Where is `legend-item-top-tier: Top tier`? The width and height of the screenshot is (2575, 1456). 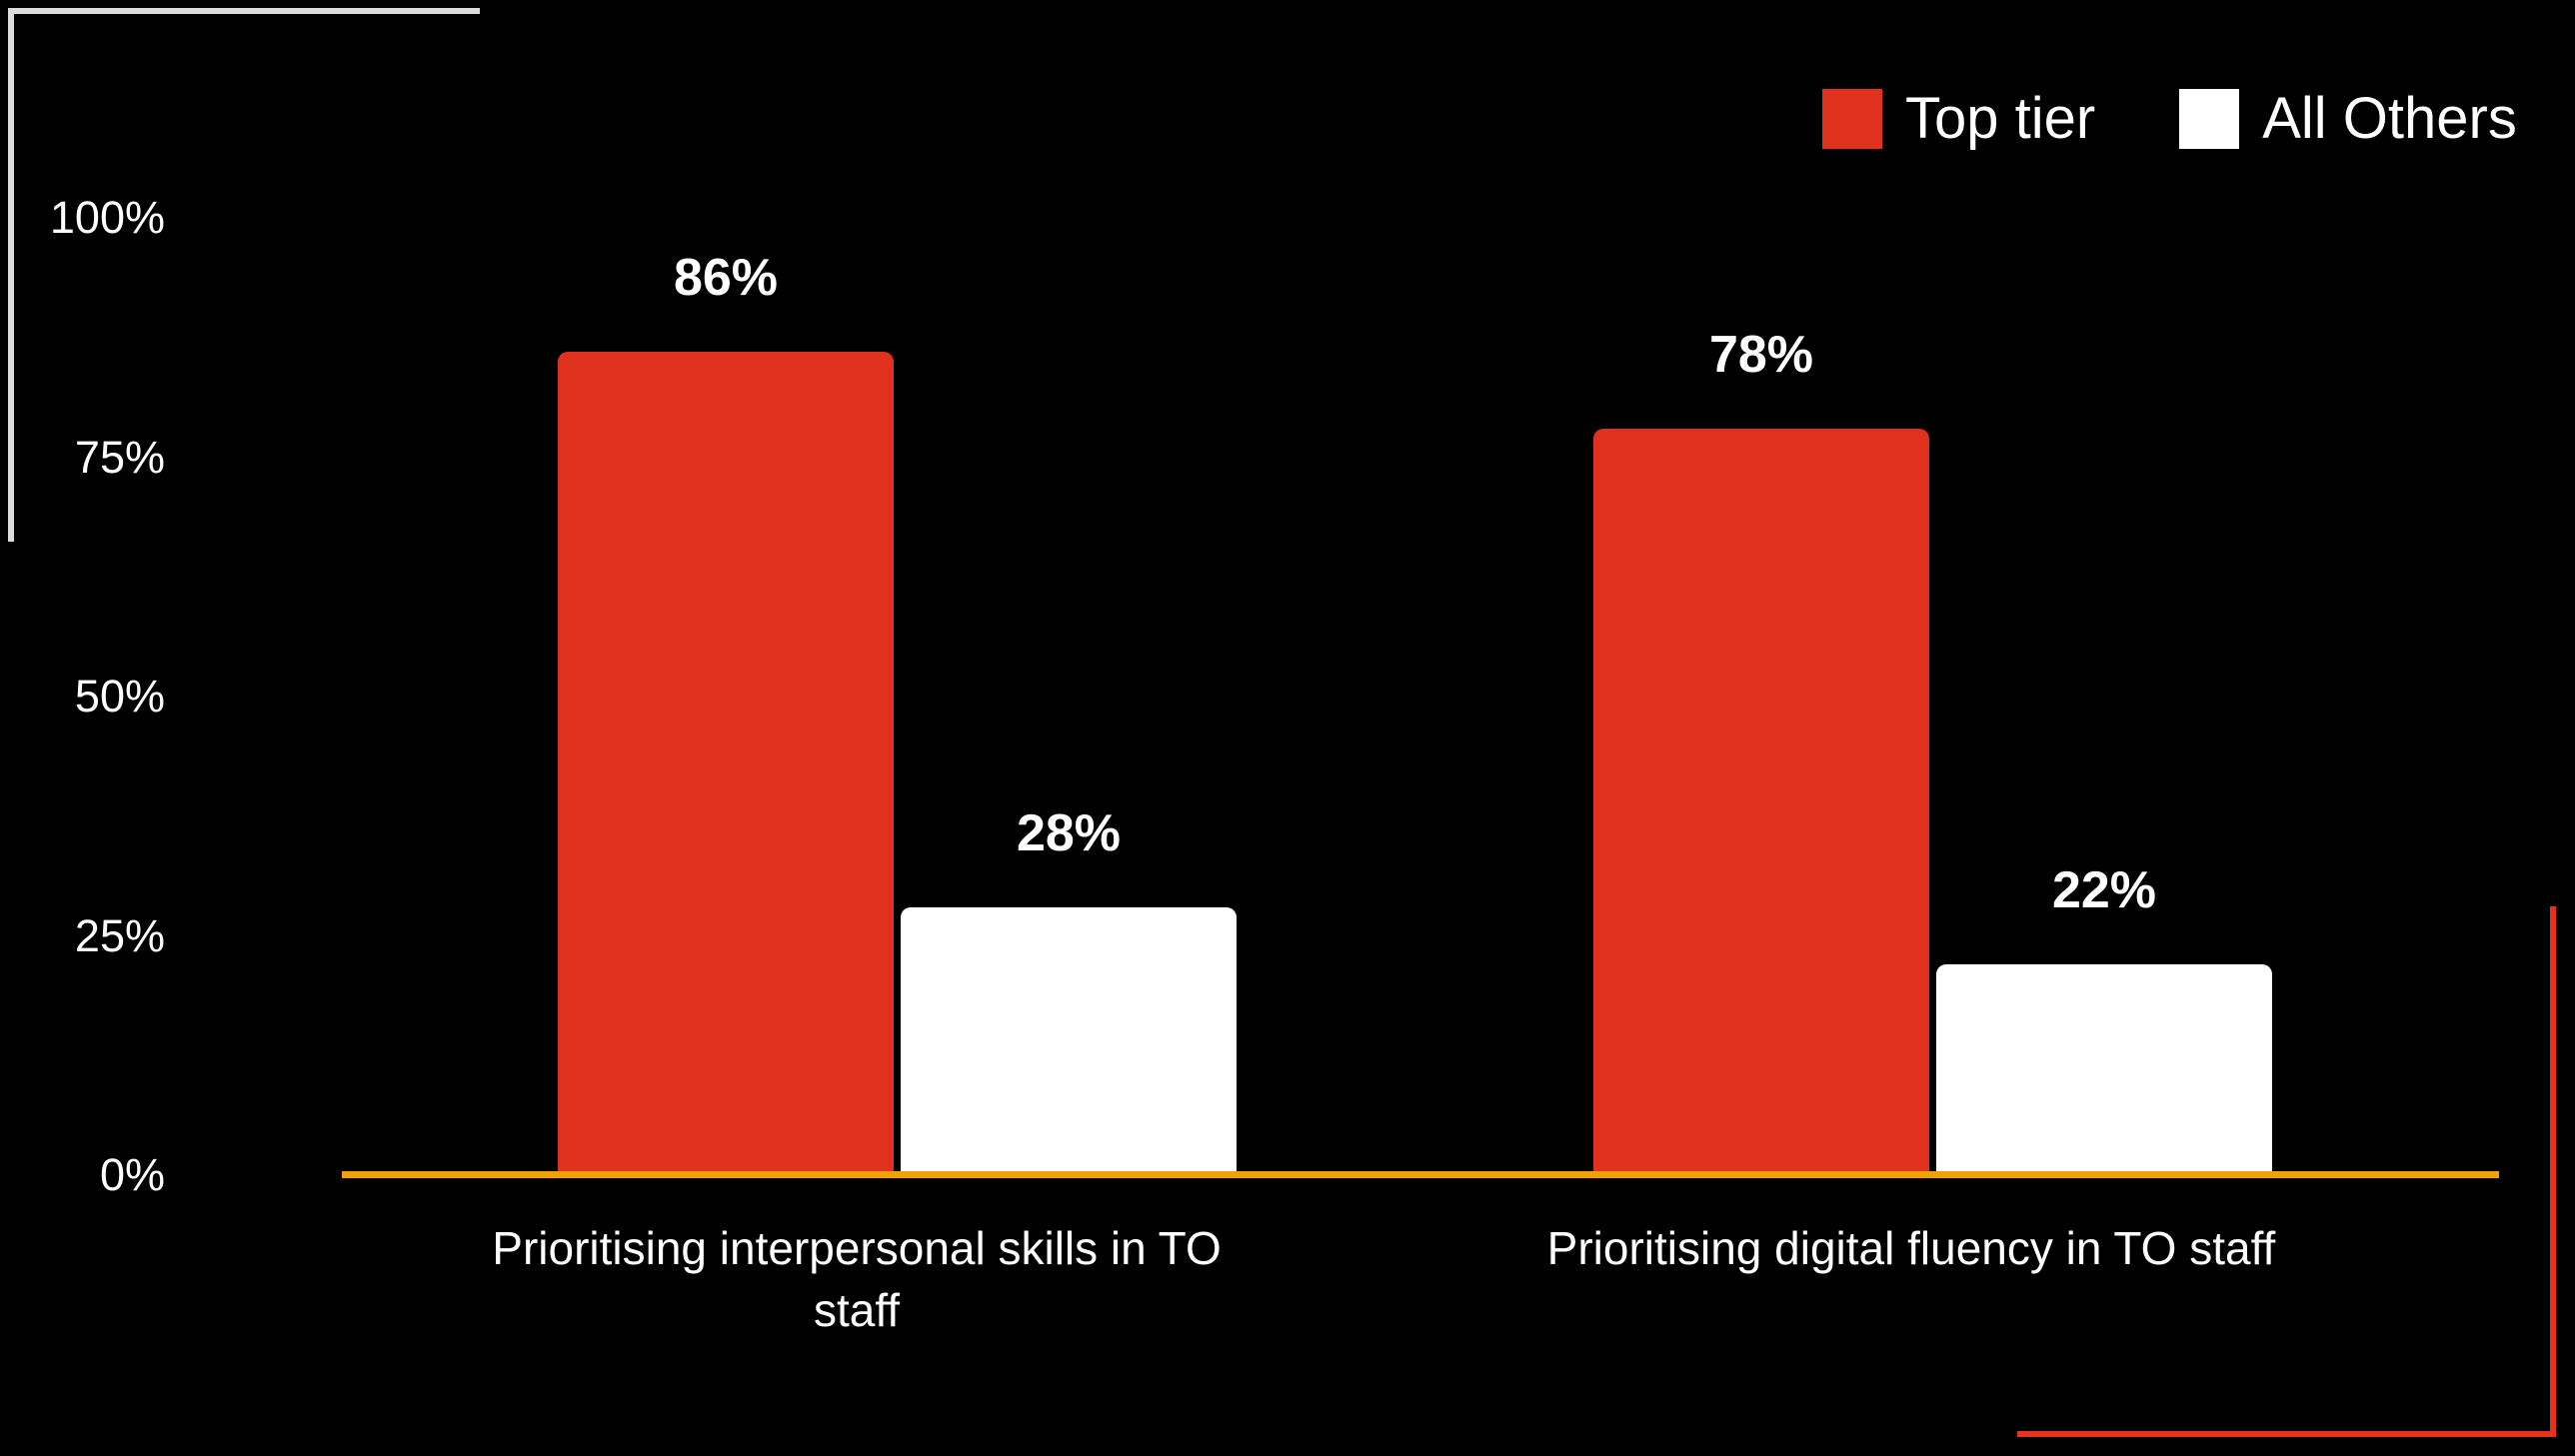
legend-item-top-tier: Top tier is located at coordinates (1959, 119).